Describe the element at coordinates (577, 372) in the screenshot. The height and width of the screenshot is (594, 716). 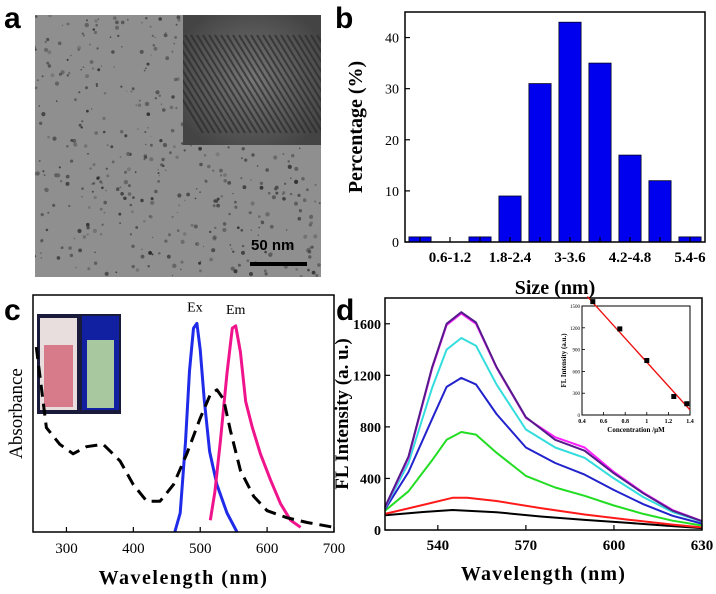
I see `inset-y-tick-label-2: 600` at that location.